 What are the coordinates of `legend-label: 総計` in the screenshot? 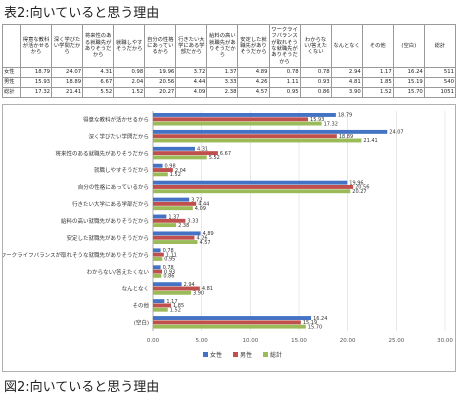 It's located at (276, 355).